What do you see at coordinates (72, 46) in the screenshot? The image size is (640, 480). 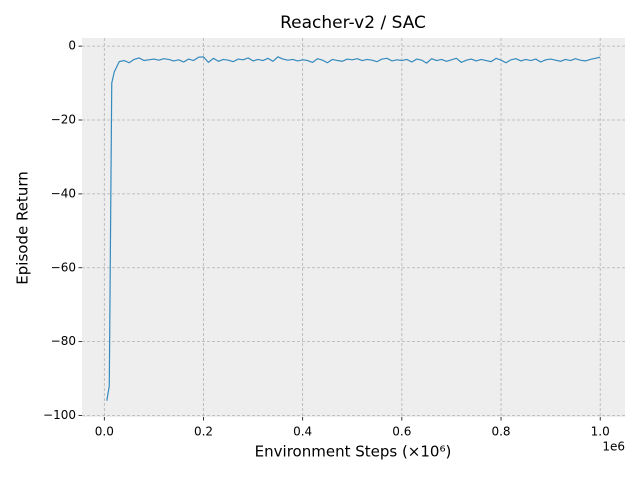 I see `y-tick-label: 0` at bounding box center [72, 46].